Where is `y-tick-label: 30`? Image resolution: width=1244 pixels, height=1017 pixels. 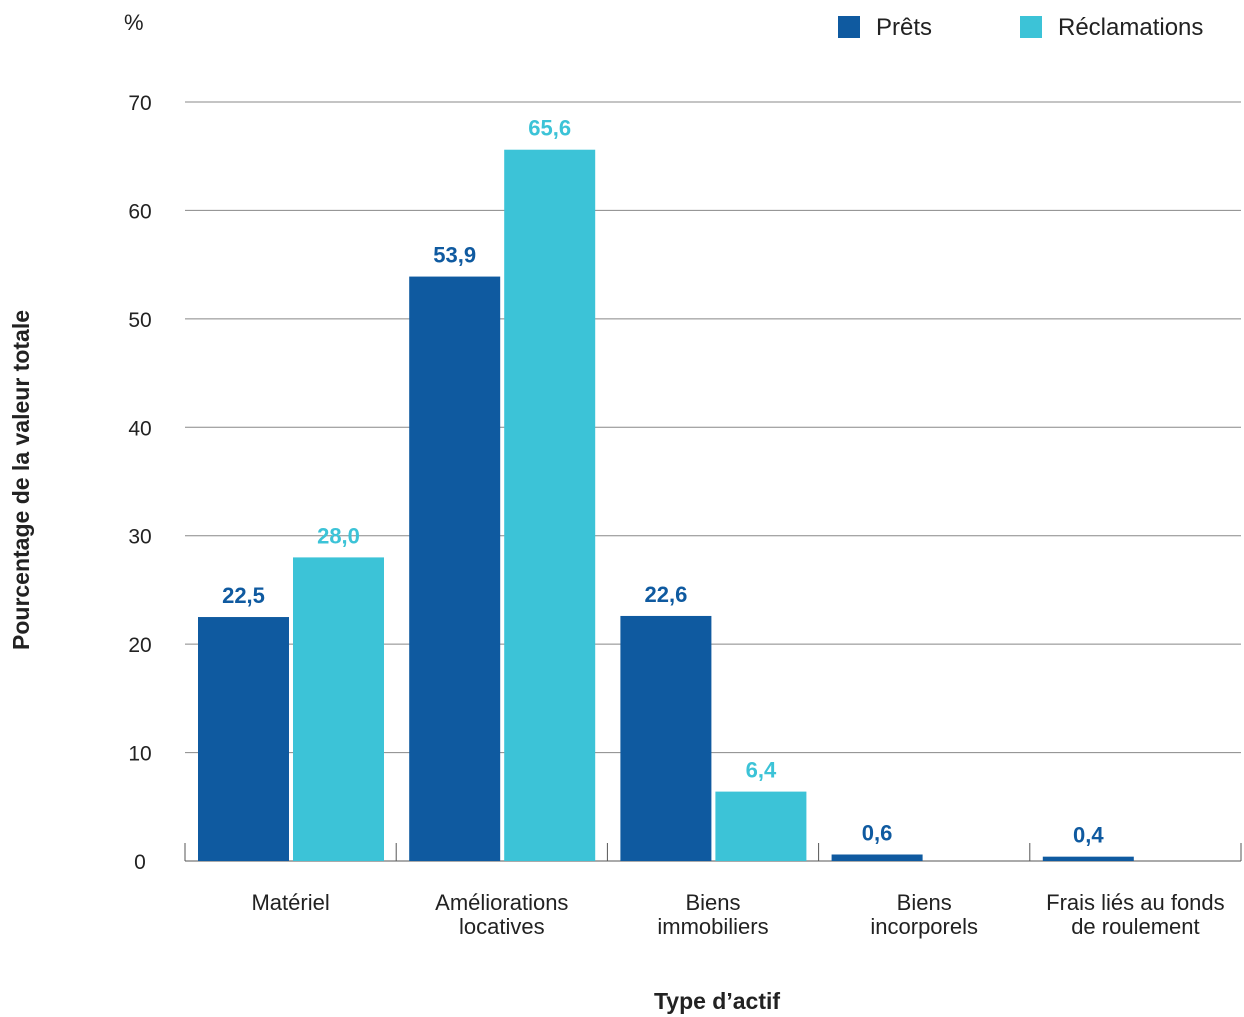
y-tick-label: 30 is located at coordinates (139, 537).